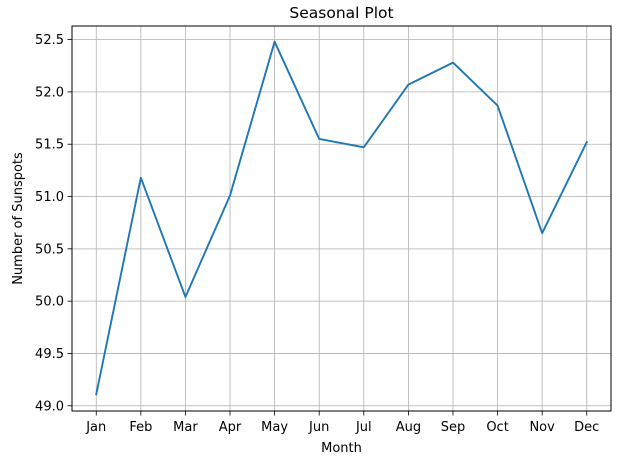  What do you see at coordinates (408, 427) in the screenshot?
I see `x-tick-label: Aug` at bounding box center [408, 427].